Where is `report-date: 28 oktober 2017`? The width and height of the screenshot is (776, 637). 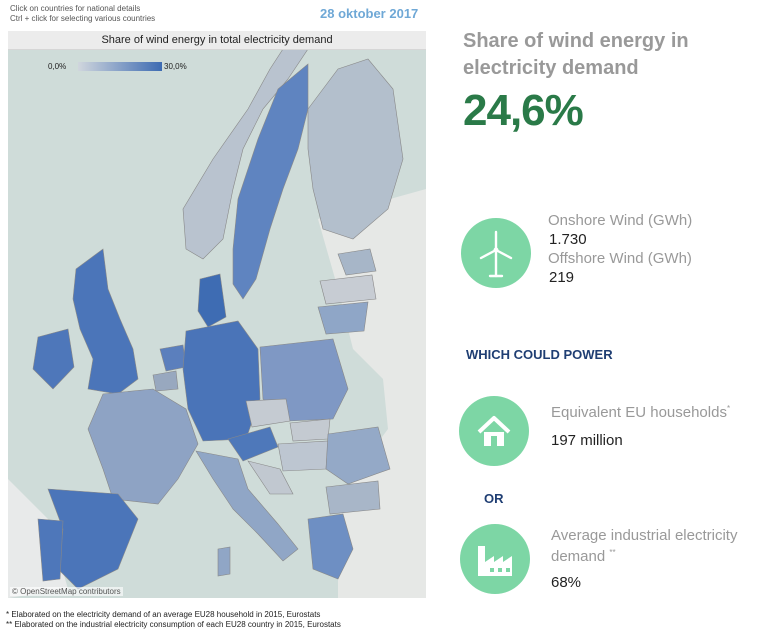 report-date: 28 oktober 2017 is located at coordinates (369, 13).